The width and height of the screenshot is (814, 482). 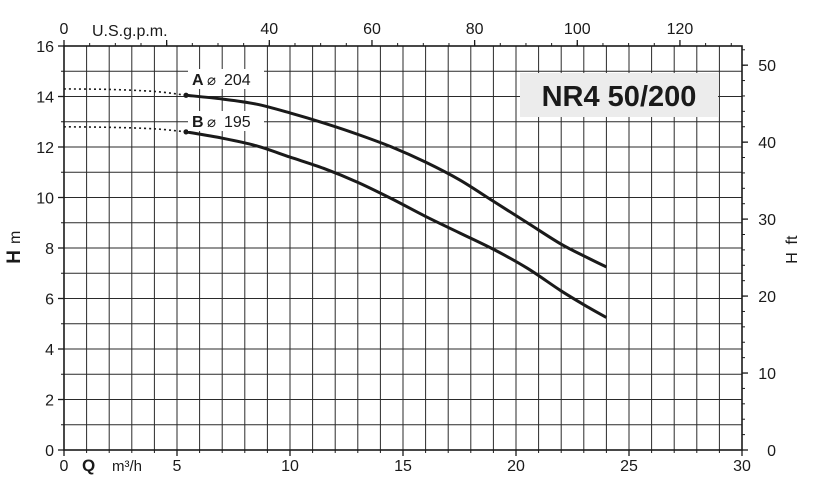 I want to click on title-box, so click(x=619, y=95).